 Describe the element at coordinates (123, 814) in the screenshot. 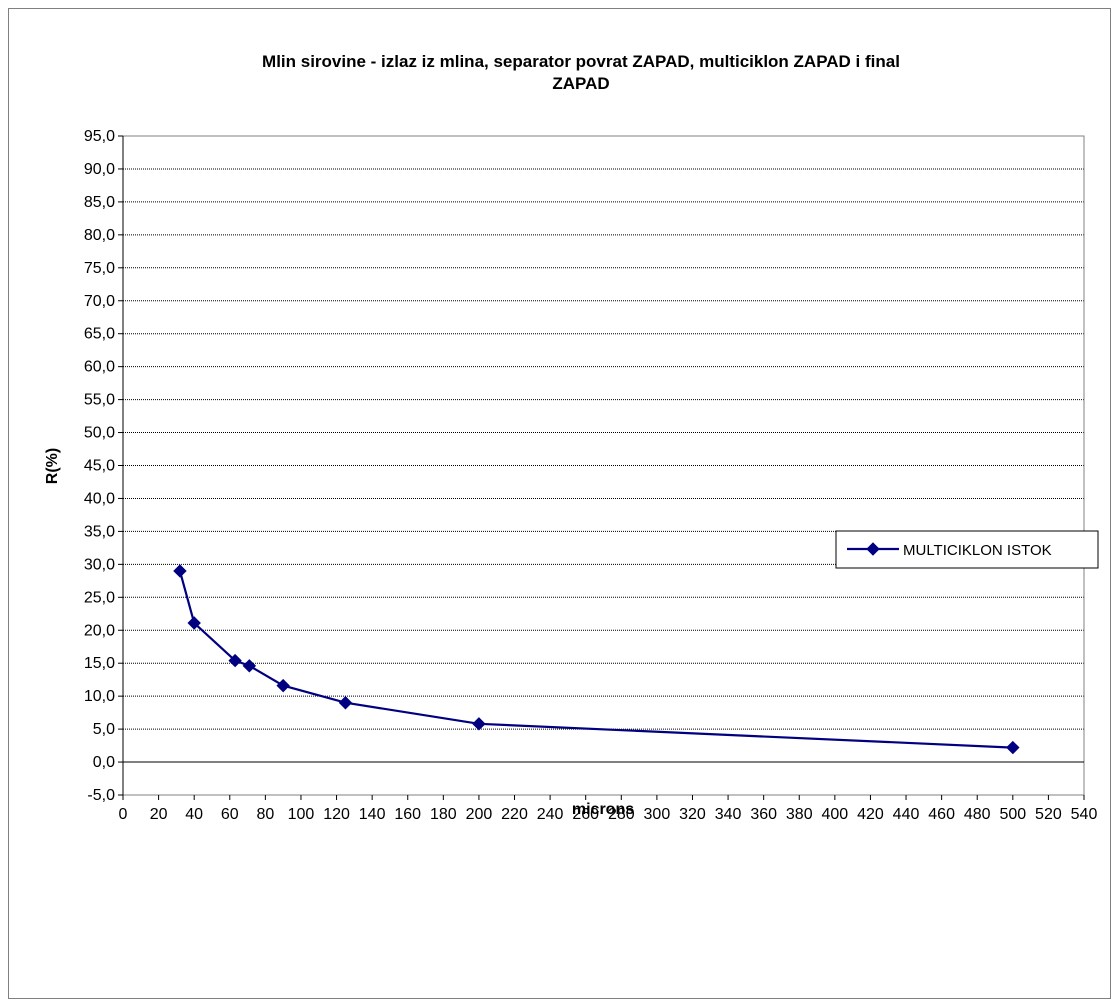

I see `x-tick-label: 0` at that location.